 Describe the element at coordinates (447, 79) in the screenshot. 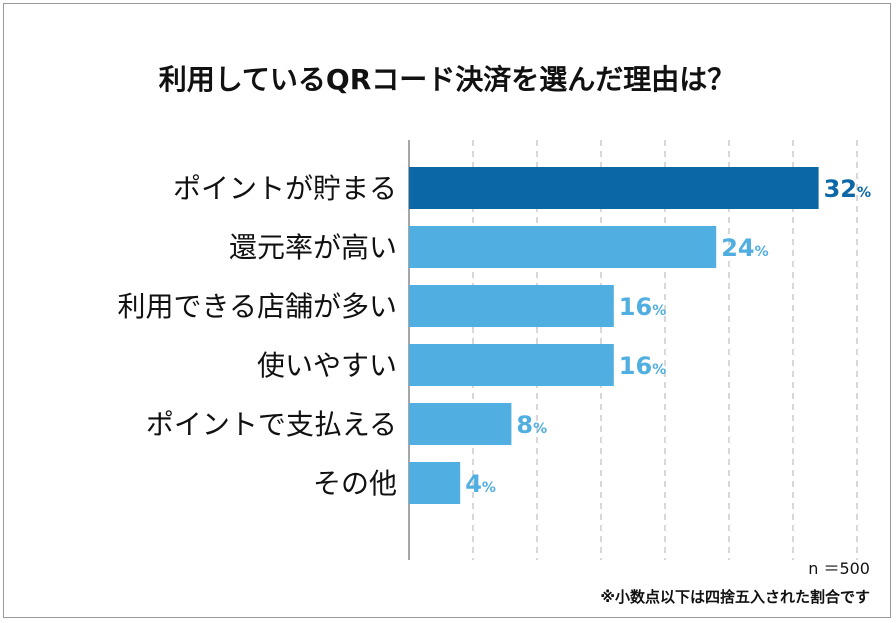

I see `chart-title: 利用しているQRコード決済を選んだ理由は？` at that location.